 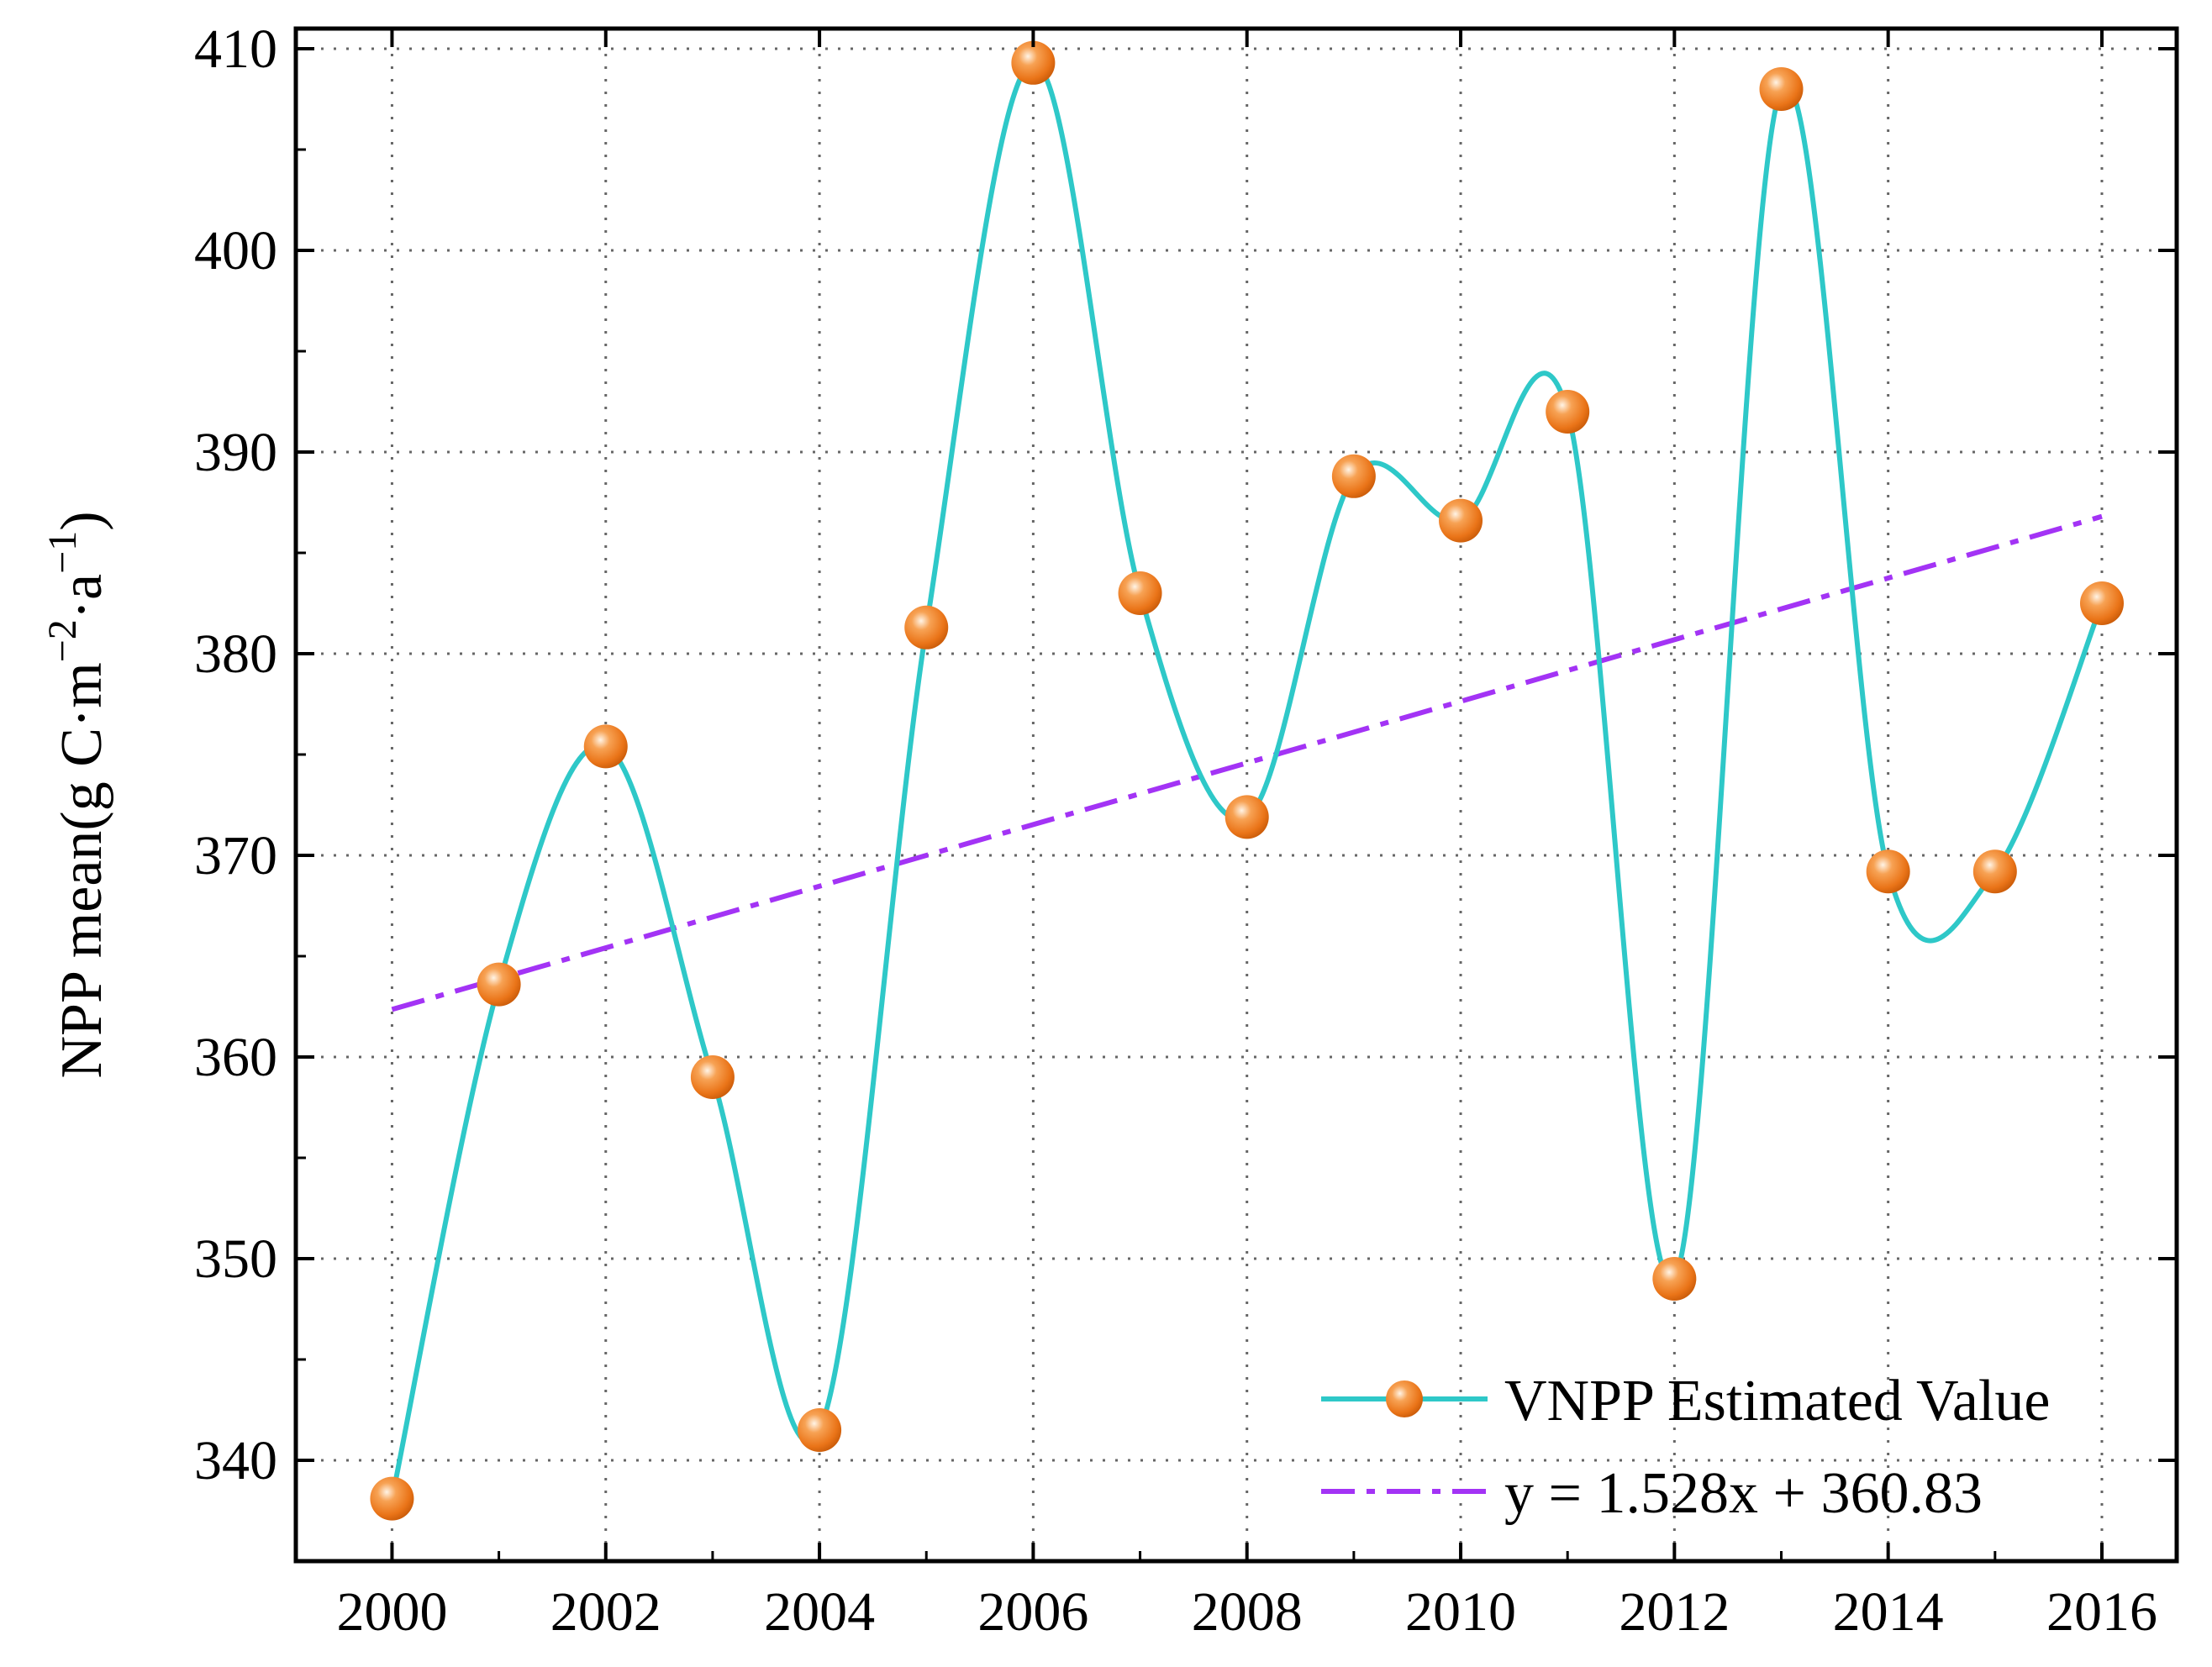 I want to click on y-tick-label: 370, so click(x=235, y=855).